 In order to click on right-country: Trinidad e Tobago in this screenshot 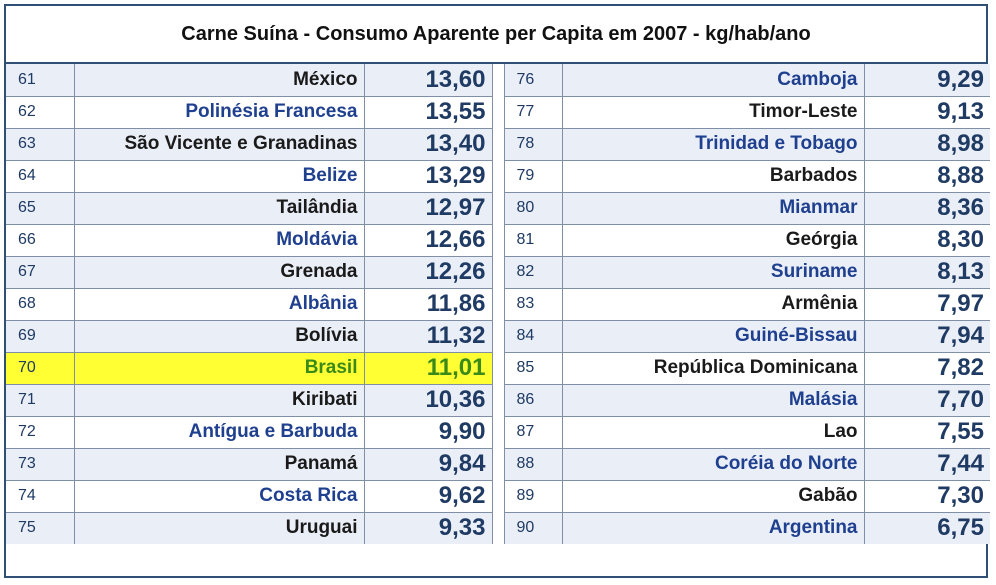, I will do `click(713, 144)`.